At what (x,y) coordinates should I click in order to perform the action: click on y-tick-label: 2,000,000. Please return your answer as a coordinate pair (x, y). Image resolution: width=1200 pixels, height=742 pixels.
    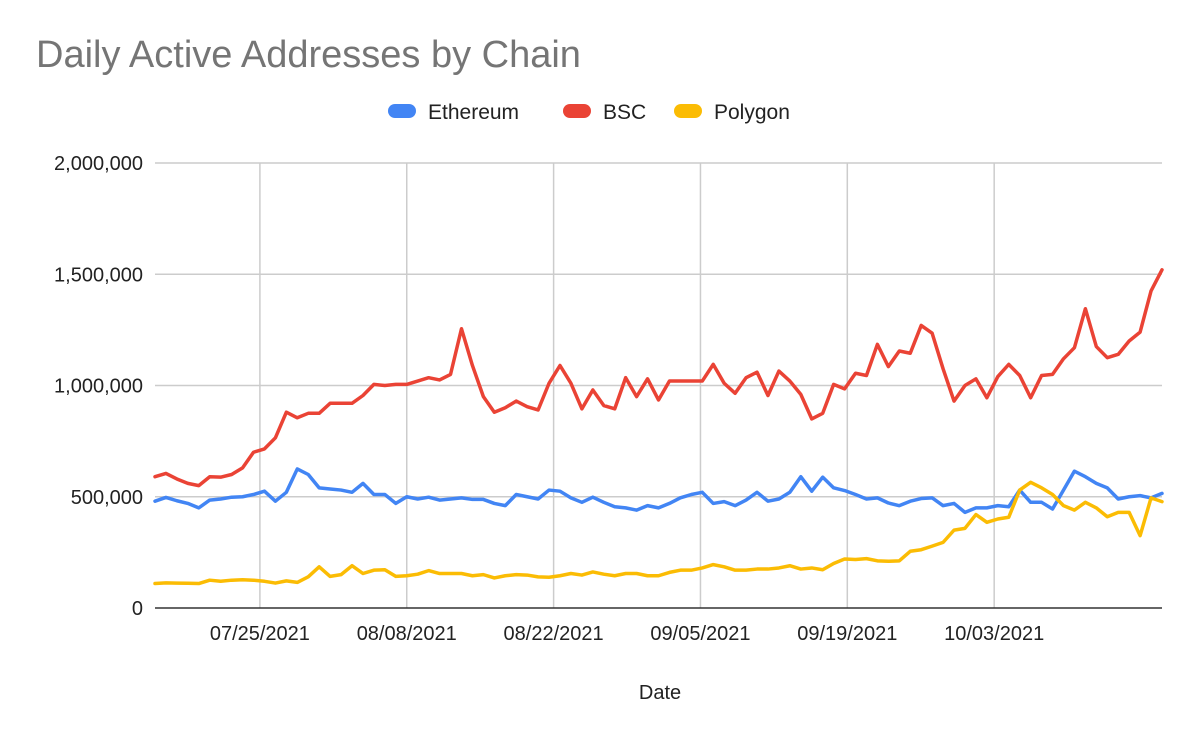
    Looking at the image, I should click on (98, 164).